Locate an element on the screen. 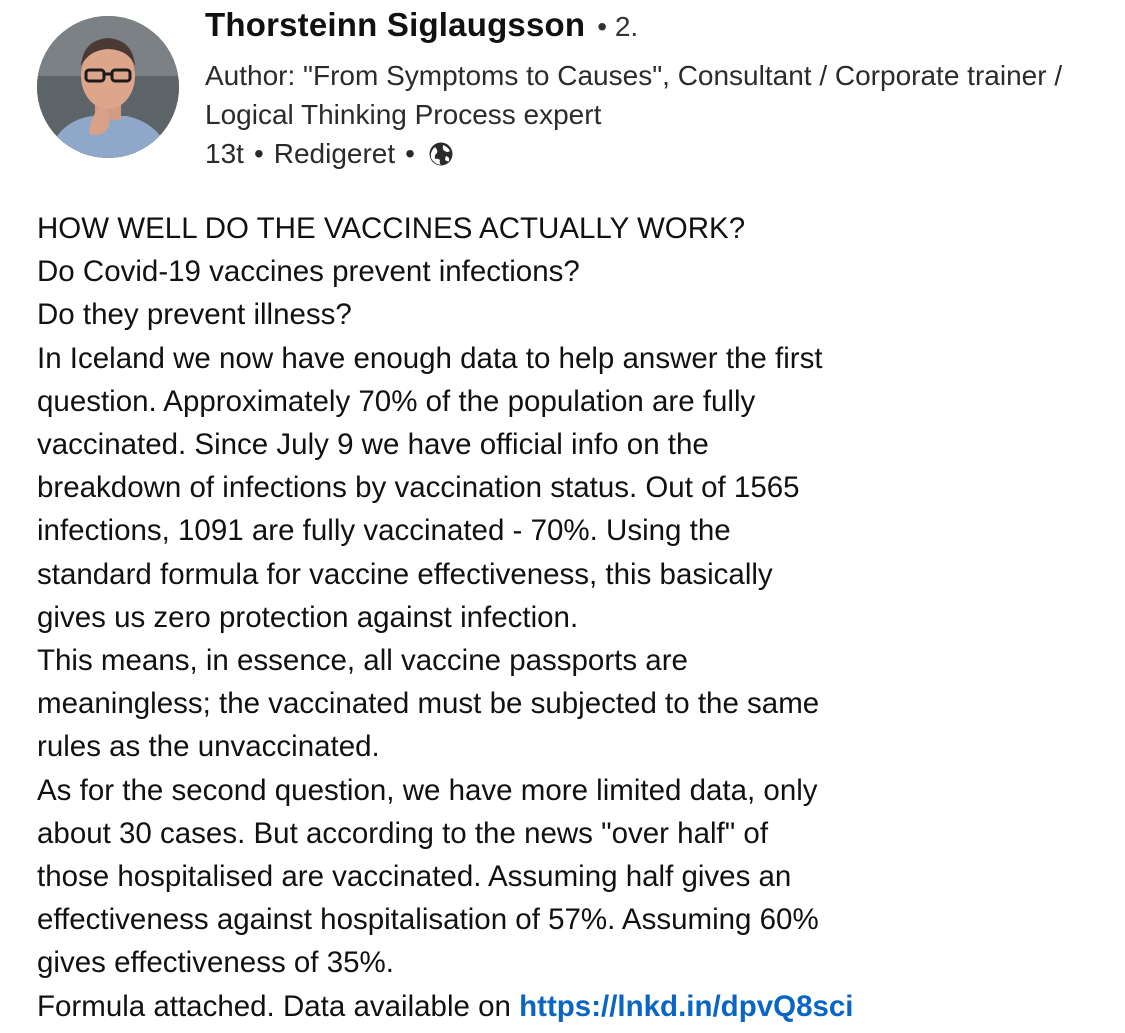  connection-degree: • 2. is located at coordinates (618, 26).